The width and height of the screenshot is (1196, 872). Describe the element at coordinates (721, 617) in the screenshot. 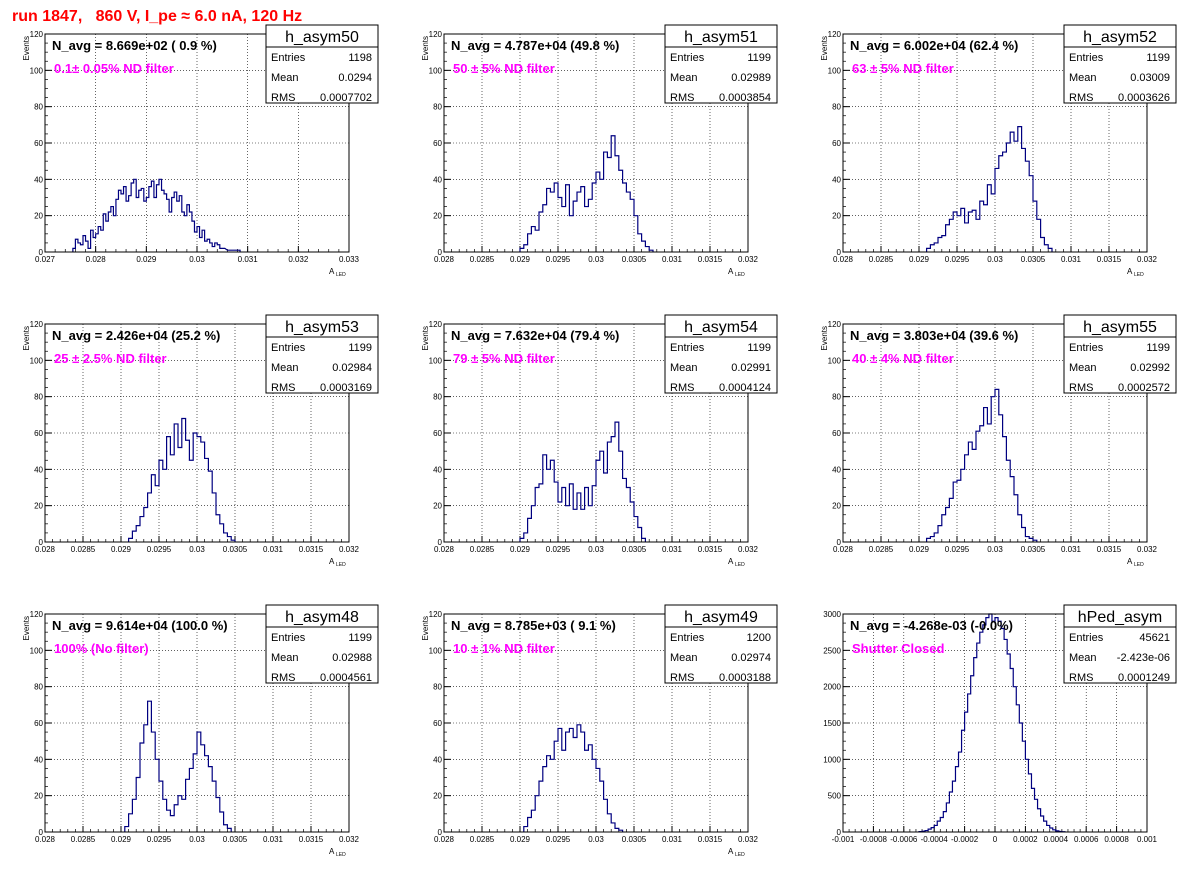

I see `histogram-name: h_asym49` at that location.